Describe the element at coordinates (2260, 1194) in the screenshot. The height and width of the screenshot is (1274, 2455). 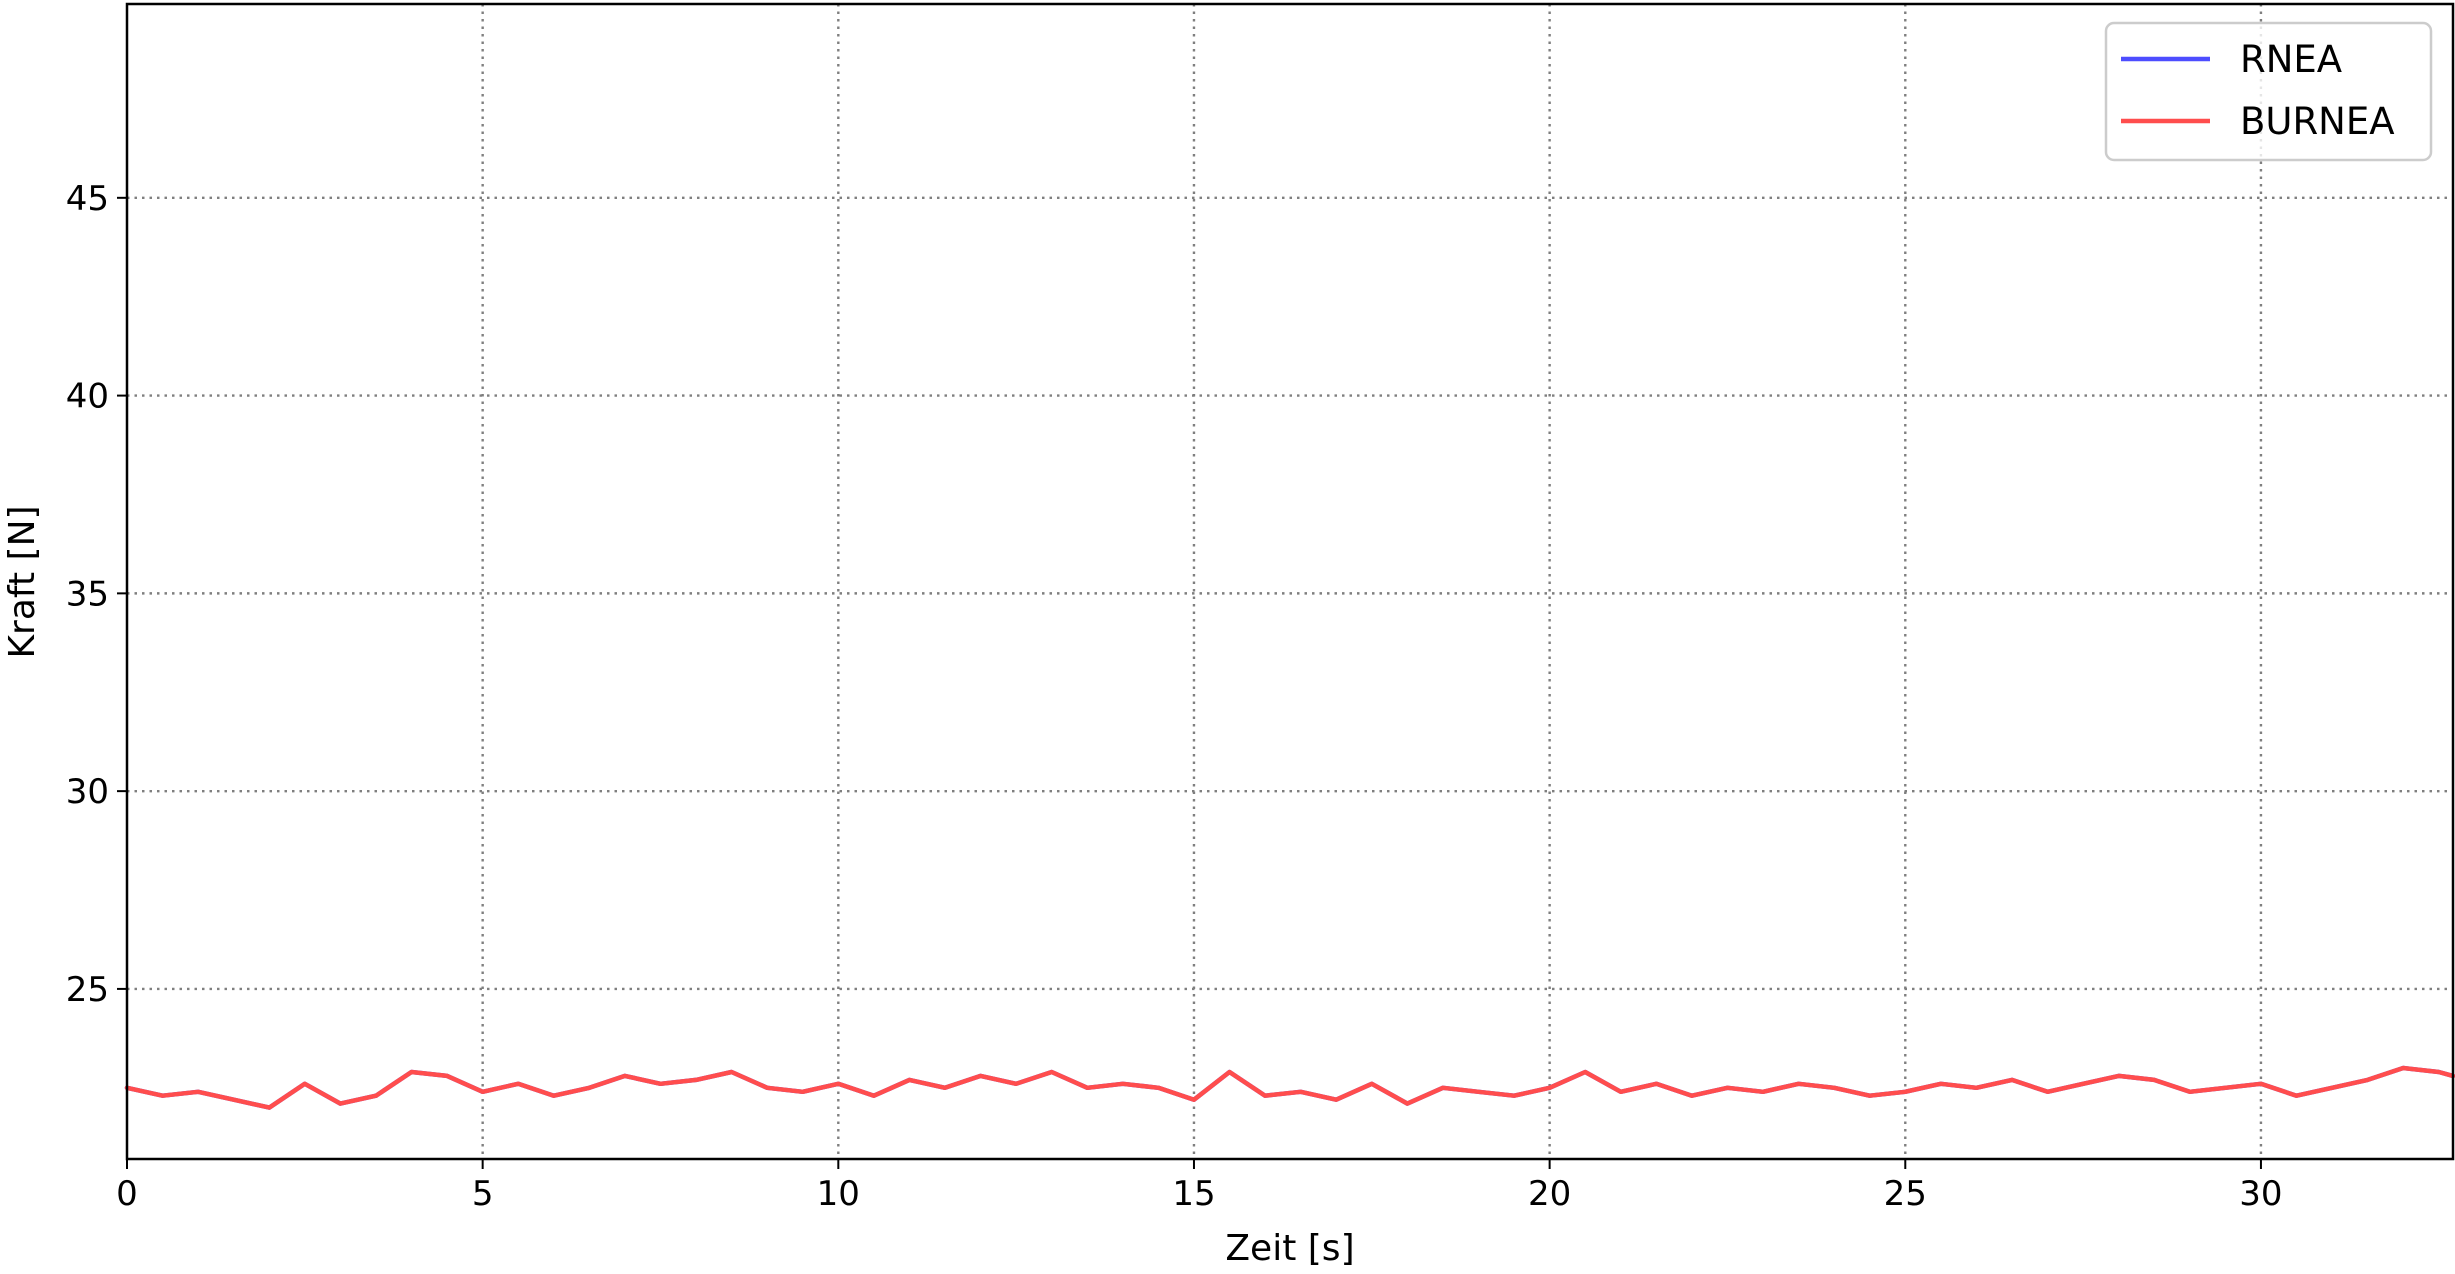
I see `x-tick-label: 30` at that location.